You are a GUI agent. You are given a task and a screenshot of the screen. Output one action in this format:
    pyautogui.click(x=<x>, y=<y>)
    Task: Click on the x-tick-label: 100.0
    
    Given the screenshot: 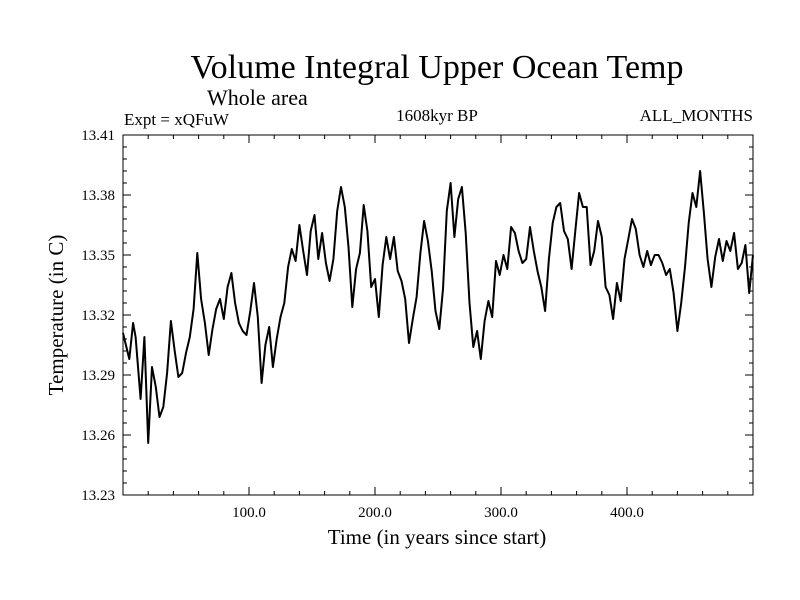 What is the action you would take?
    pyautogui.click(x=249, y=513)
    